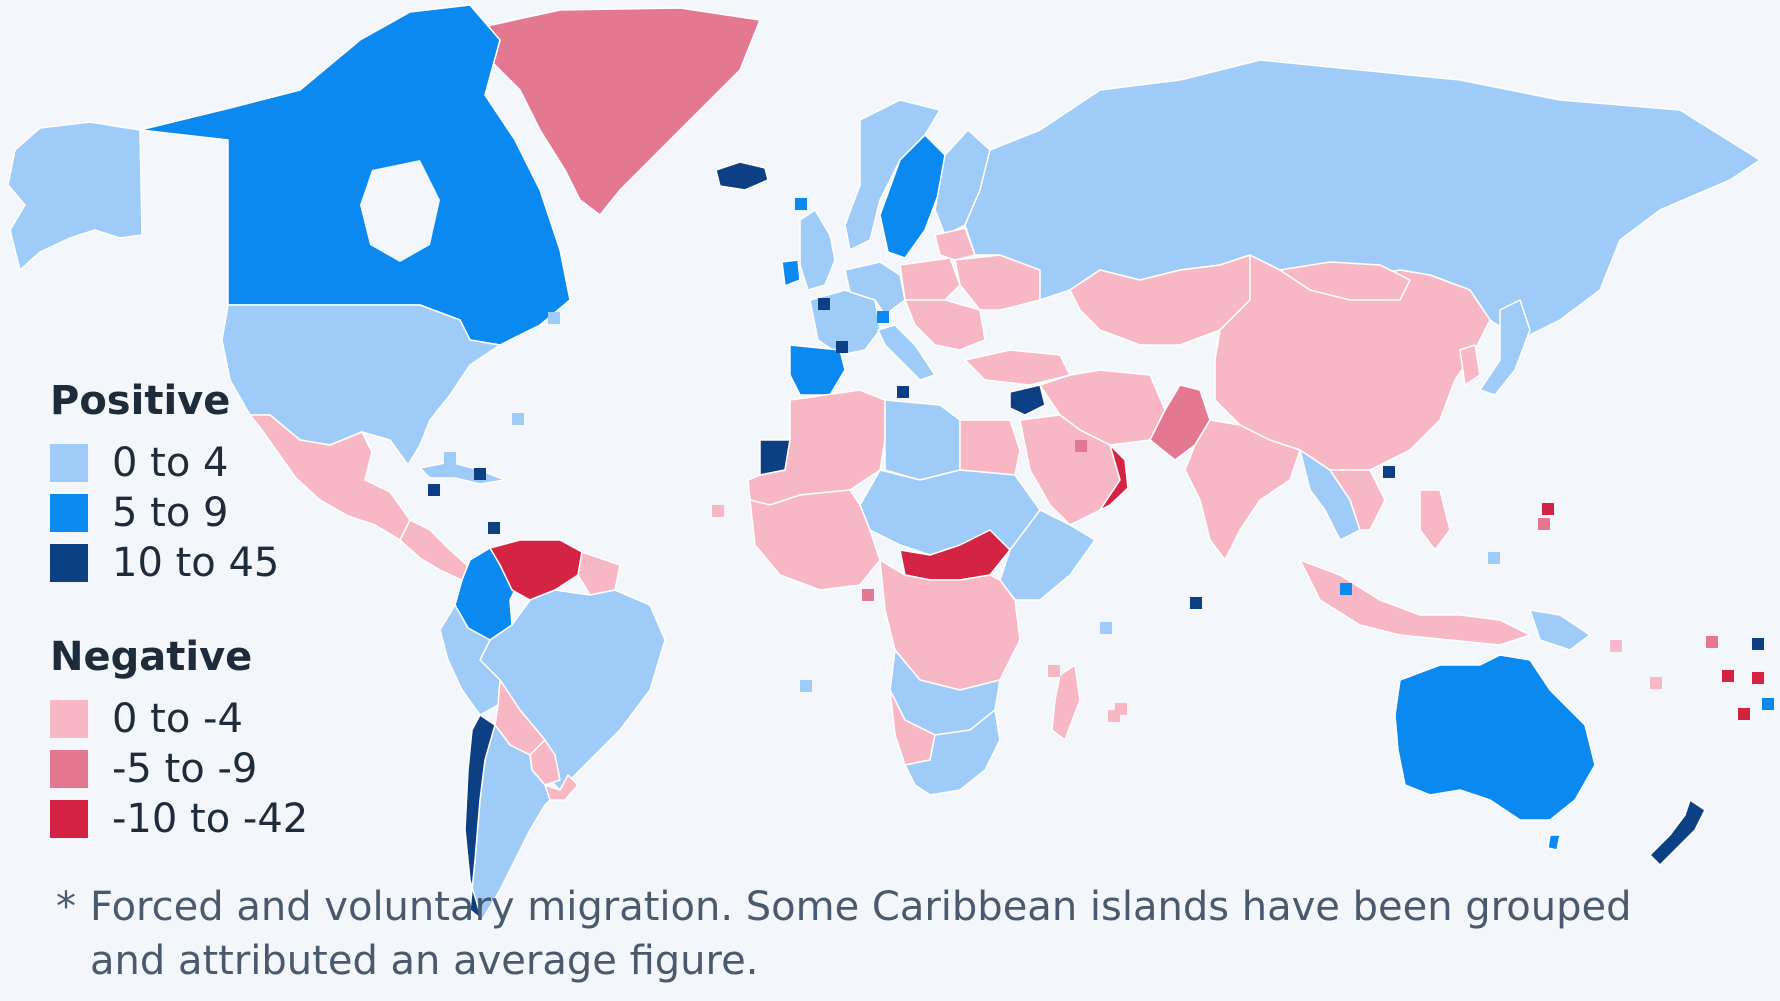 This screenshot has width=1780, height=1001. I want to click on pakistan, so click(1180, 422).